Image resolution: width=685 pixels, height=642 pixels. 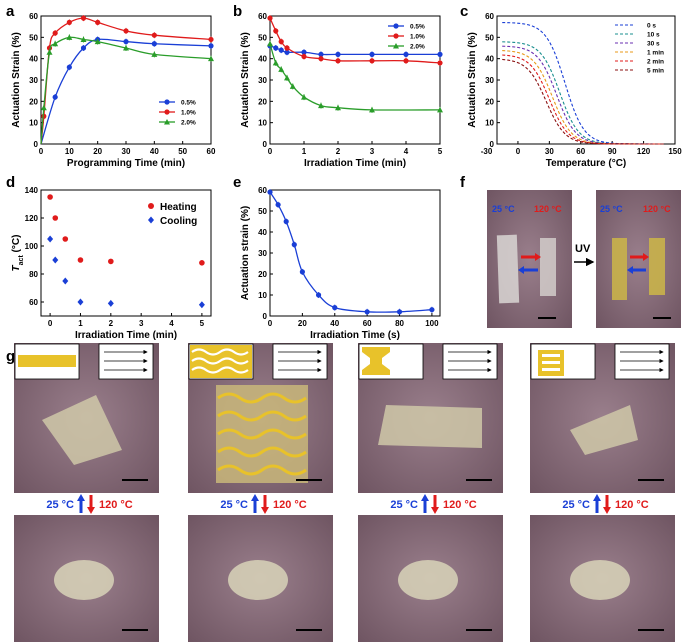 I want to click on x-axis-label: Programming Time (min), so click(x=126, y=163).